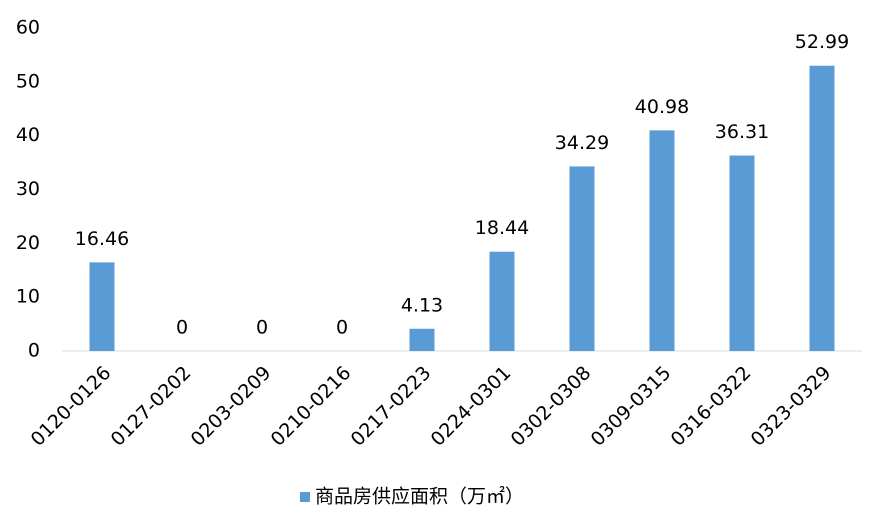 Image resolution: width=881 pixels, height=525 pixels. What do you see at coordinates (28, 28) in the screenshot?
I see `y-tick-label: 60` at bounding box center [28, 28].